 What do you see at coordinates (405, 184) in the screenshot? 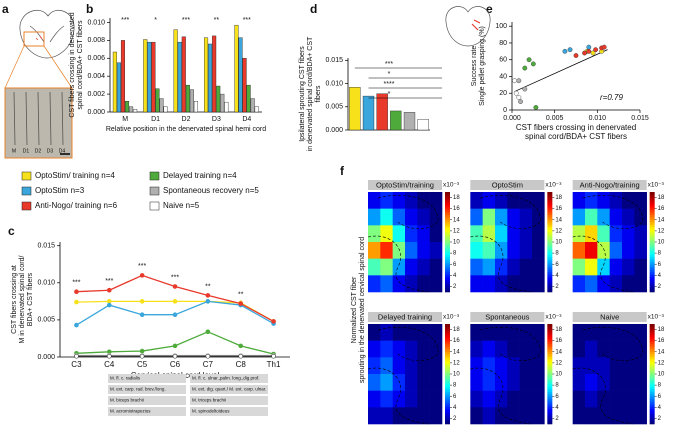
I see `panel-title: OptoStim/training` at bounding box center [405, 184].